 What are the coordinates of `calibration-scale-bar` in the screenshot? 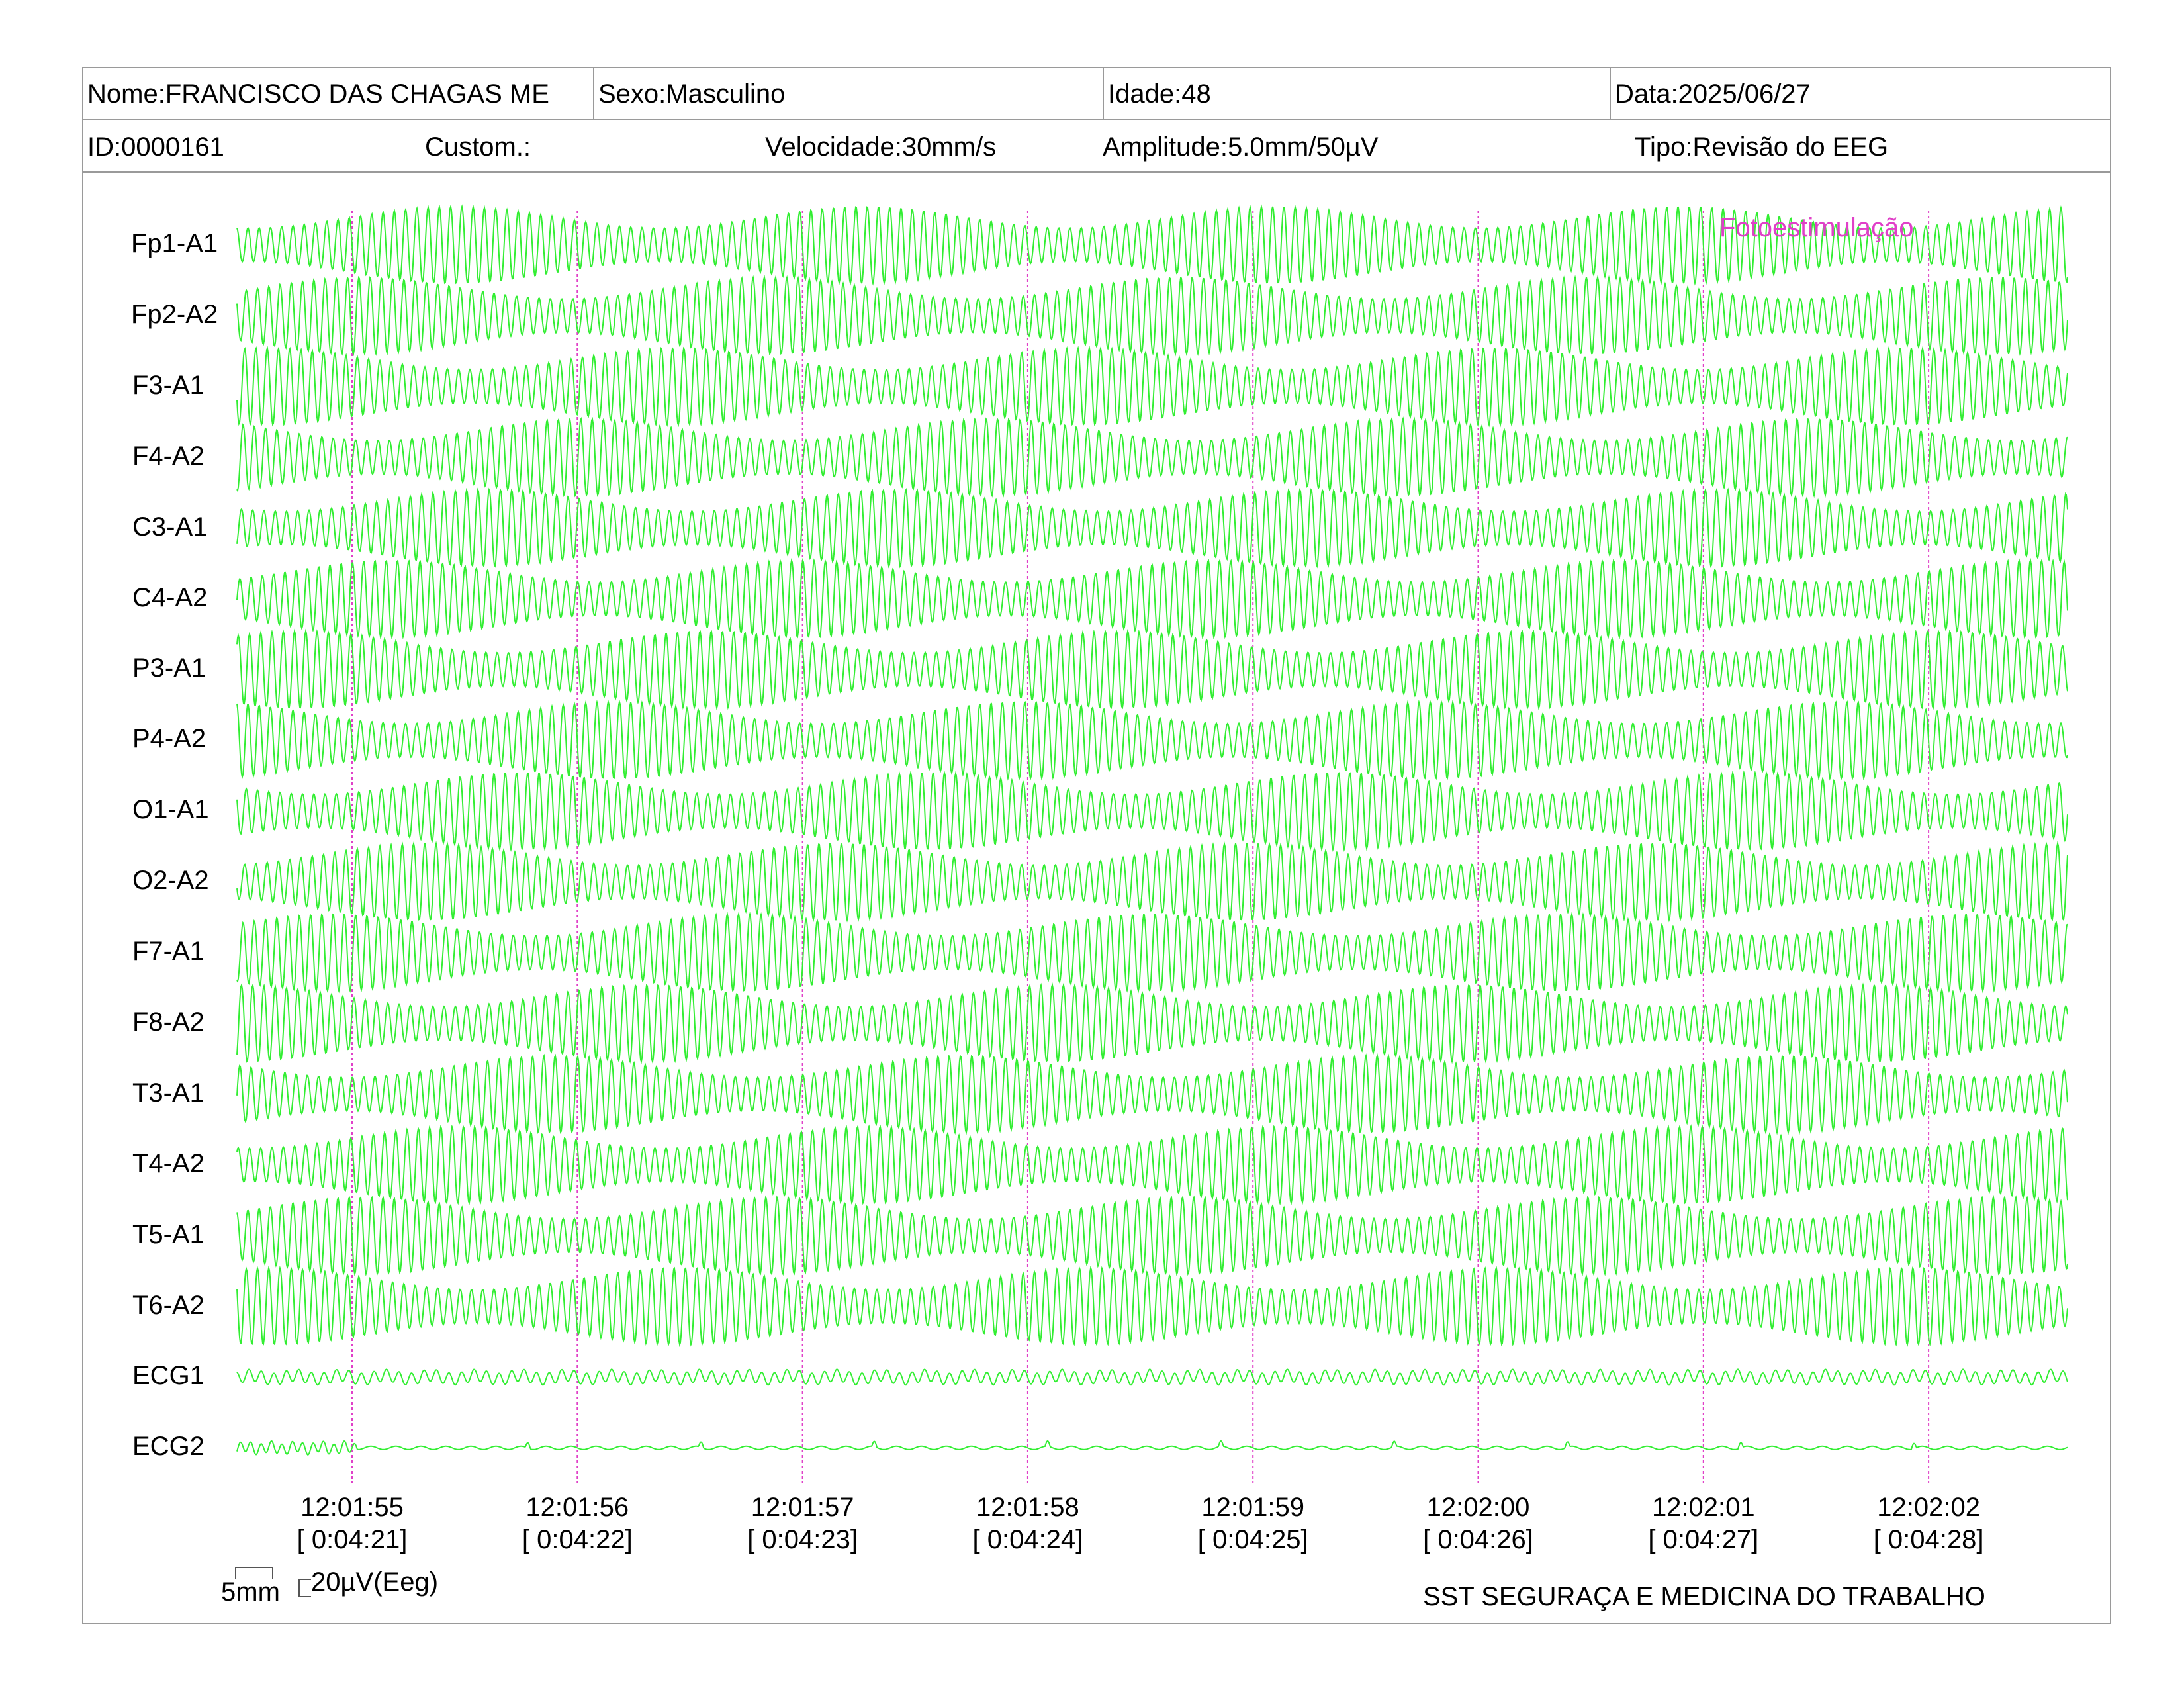 It's located at (273, 1582).